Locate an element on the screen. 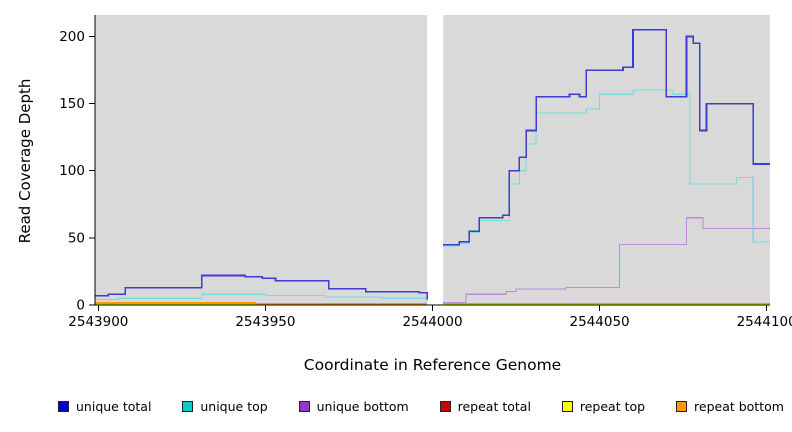 This screenshot has height=432, width=792. legend-label: unique total is located at coordinates (114, 406).